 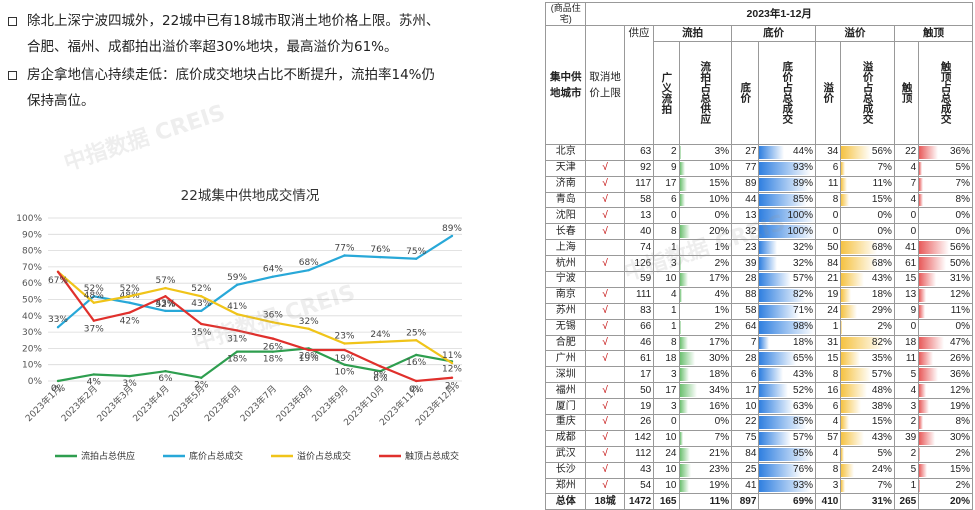 I want to click on value-cell: 8, so click(x=828, y=200).